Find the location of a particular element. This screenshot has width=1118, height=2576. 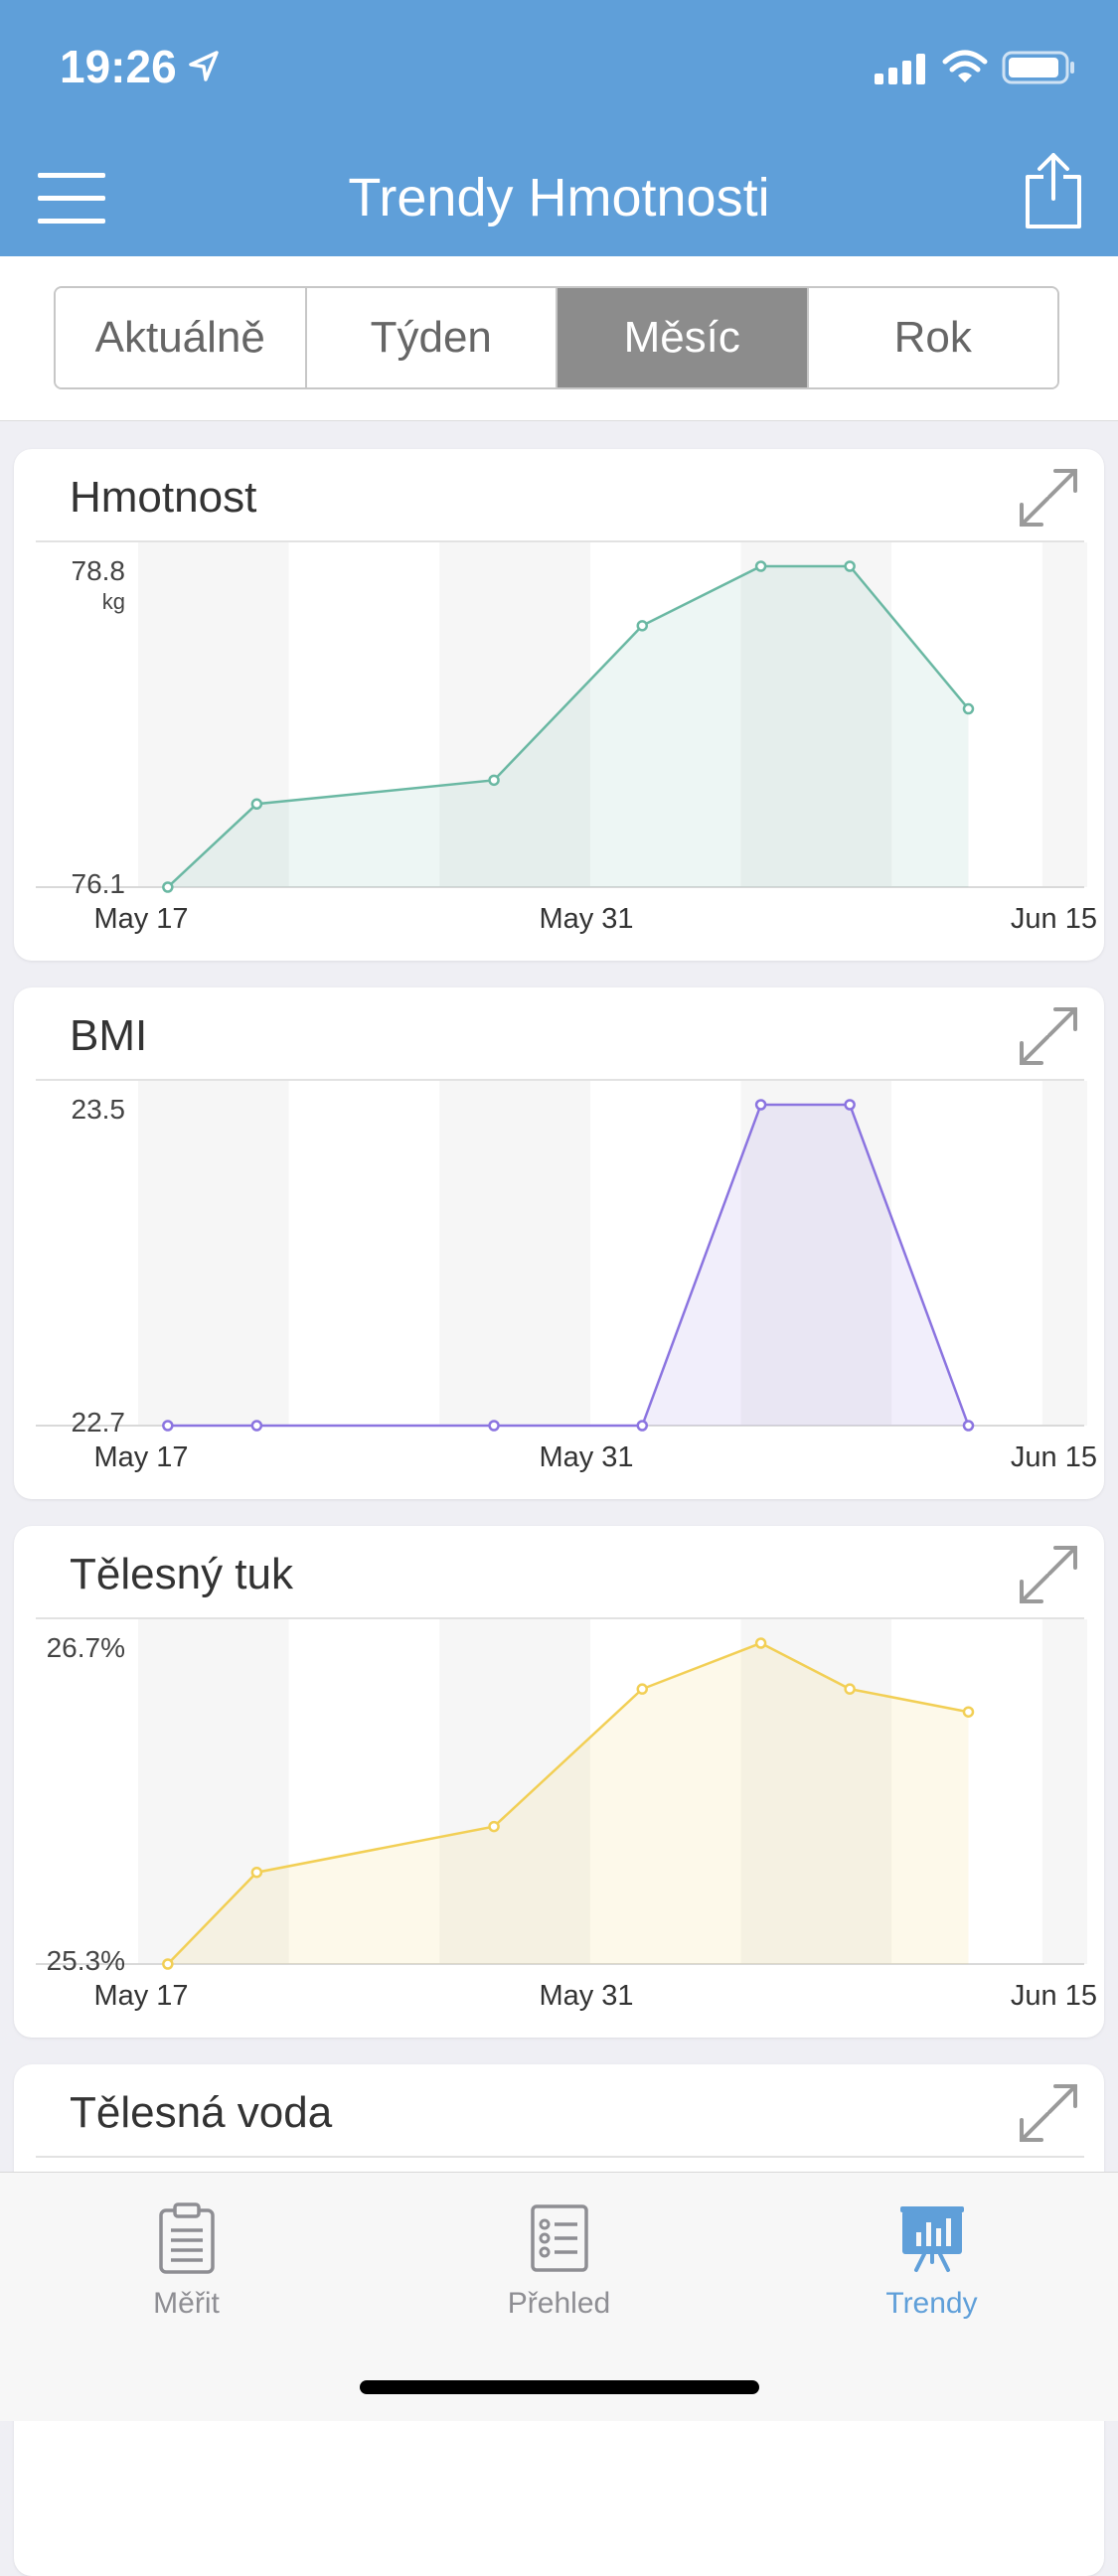

page-title: Trendy Hmotnosti is located at coordinates (559, 198).